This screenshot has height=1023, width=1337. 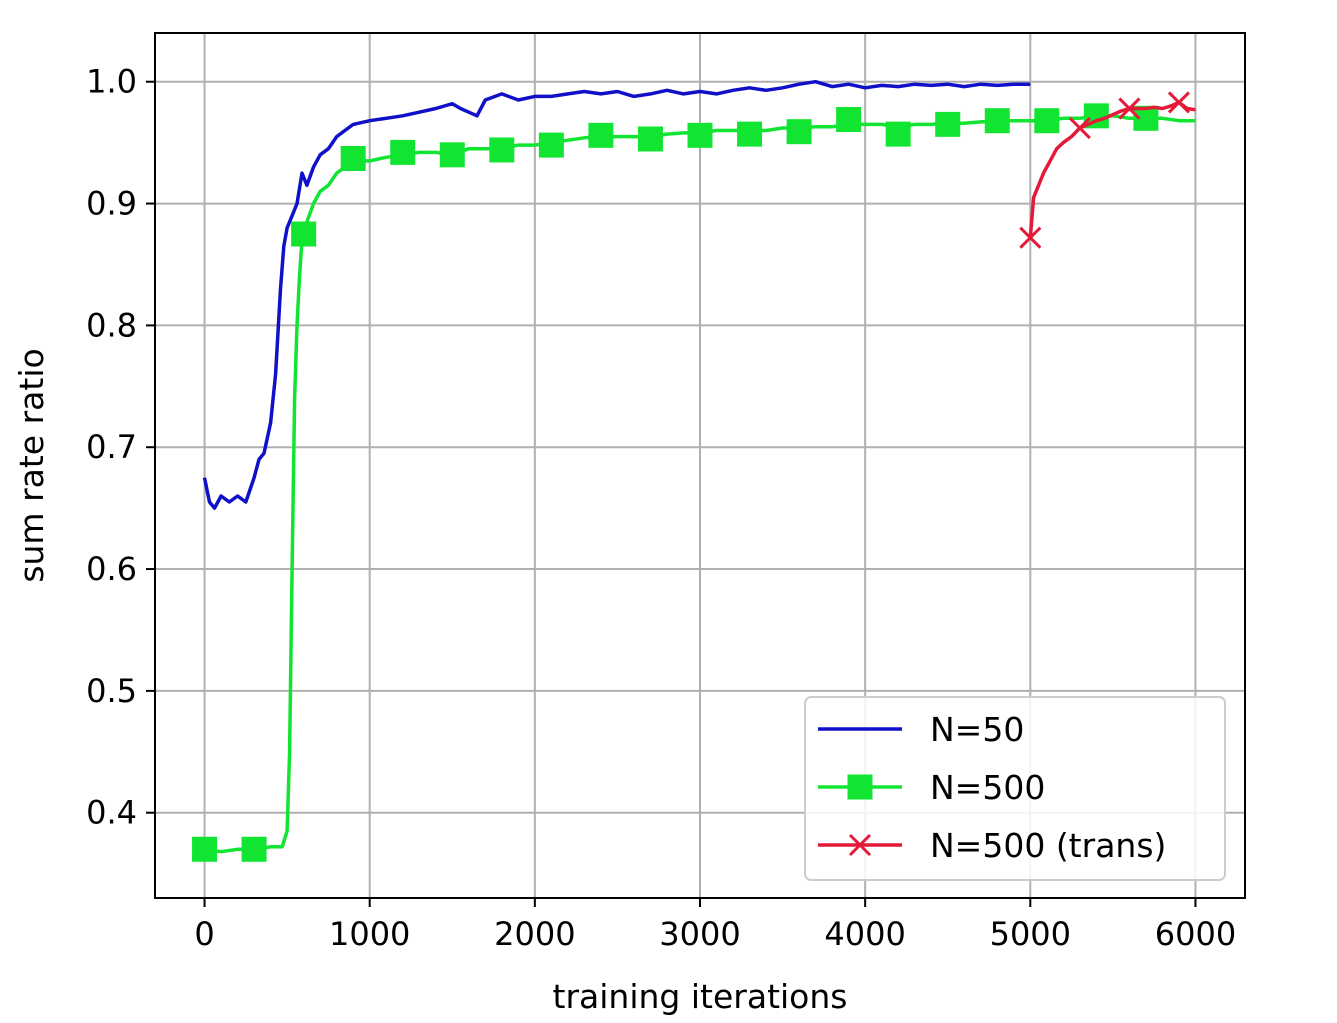 What do you see at coordinates (111, 813) in the screenshot?
I see `y-tick-label: 0.4` at bounding box center [111, 813].